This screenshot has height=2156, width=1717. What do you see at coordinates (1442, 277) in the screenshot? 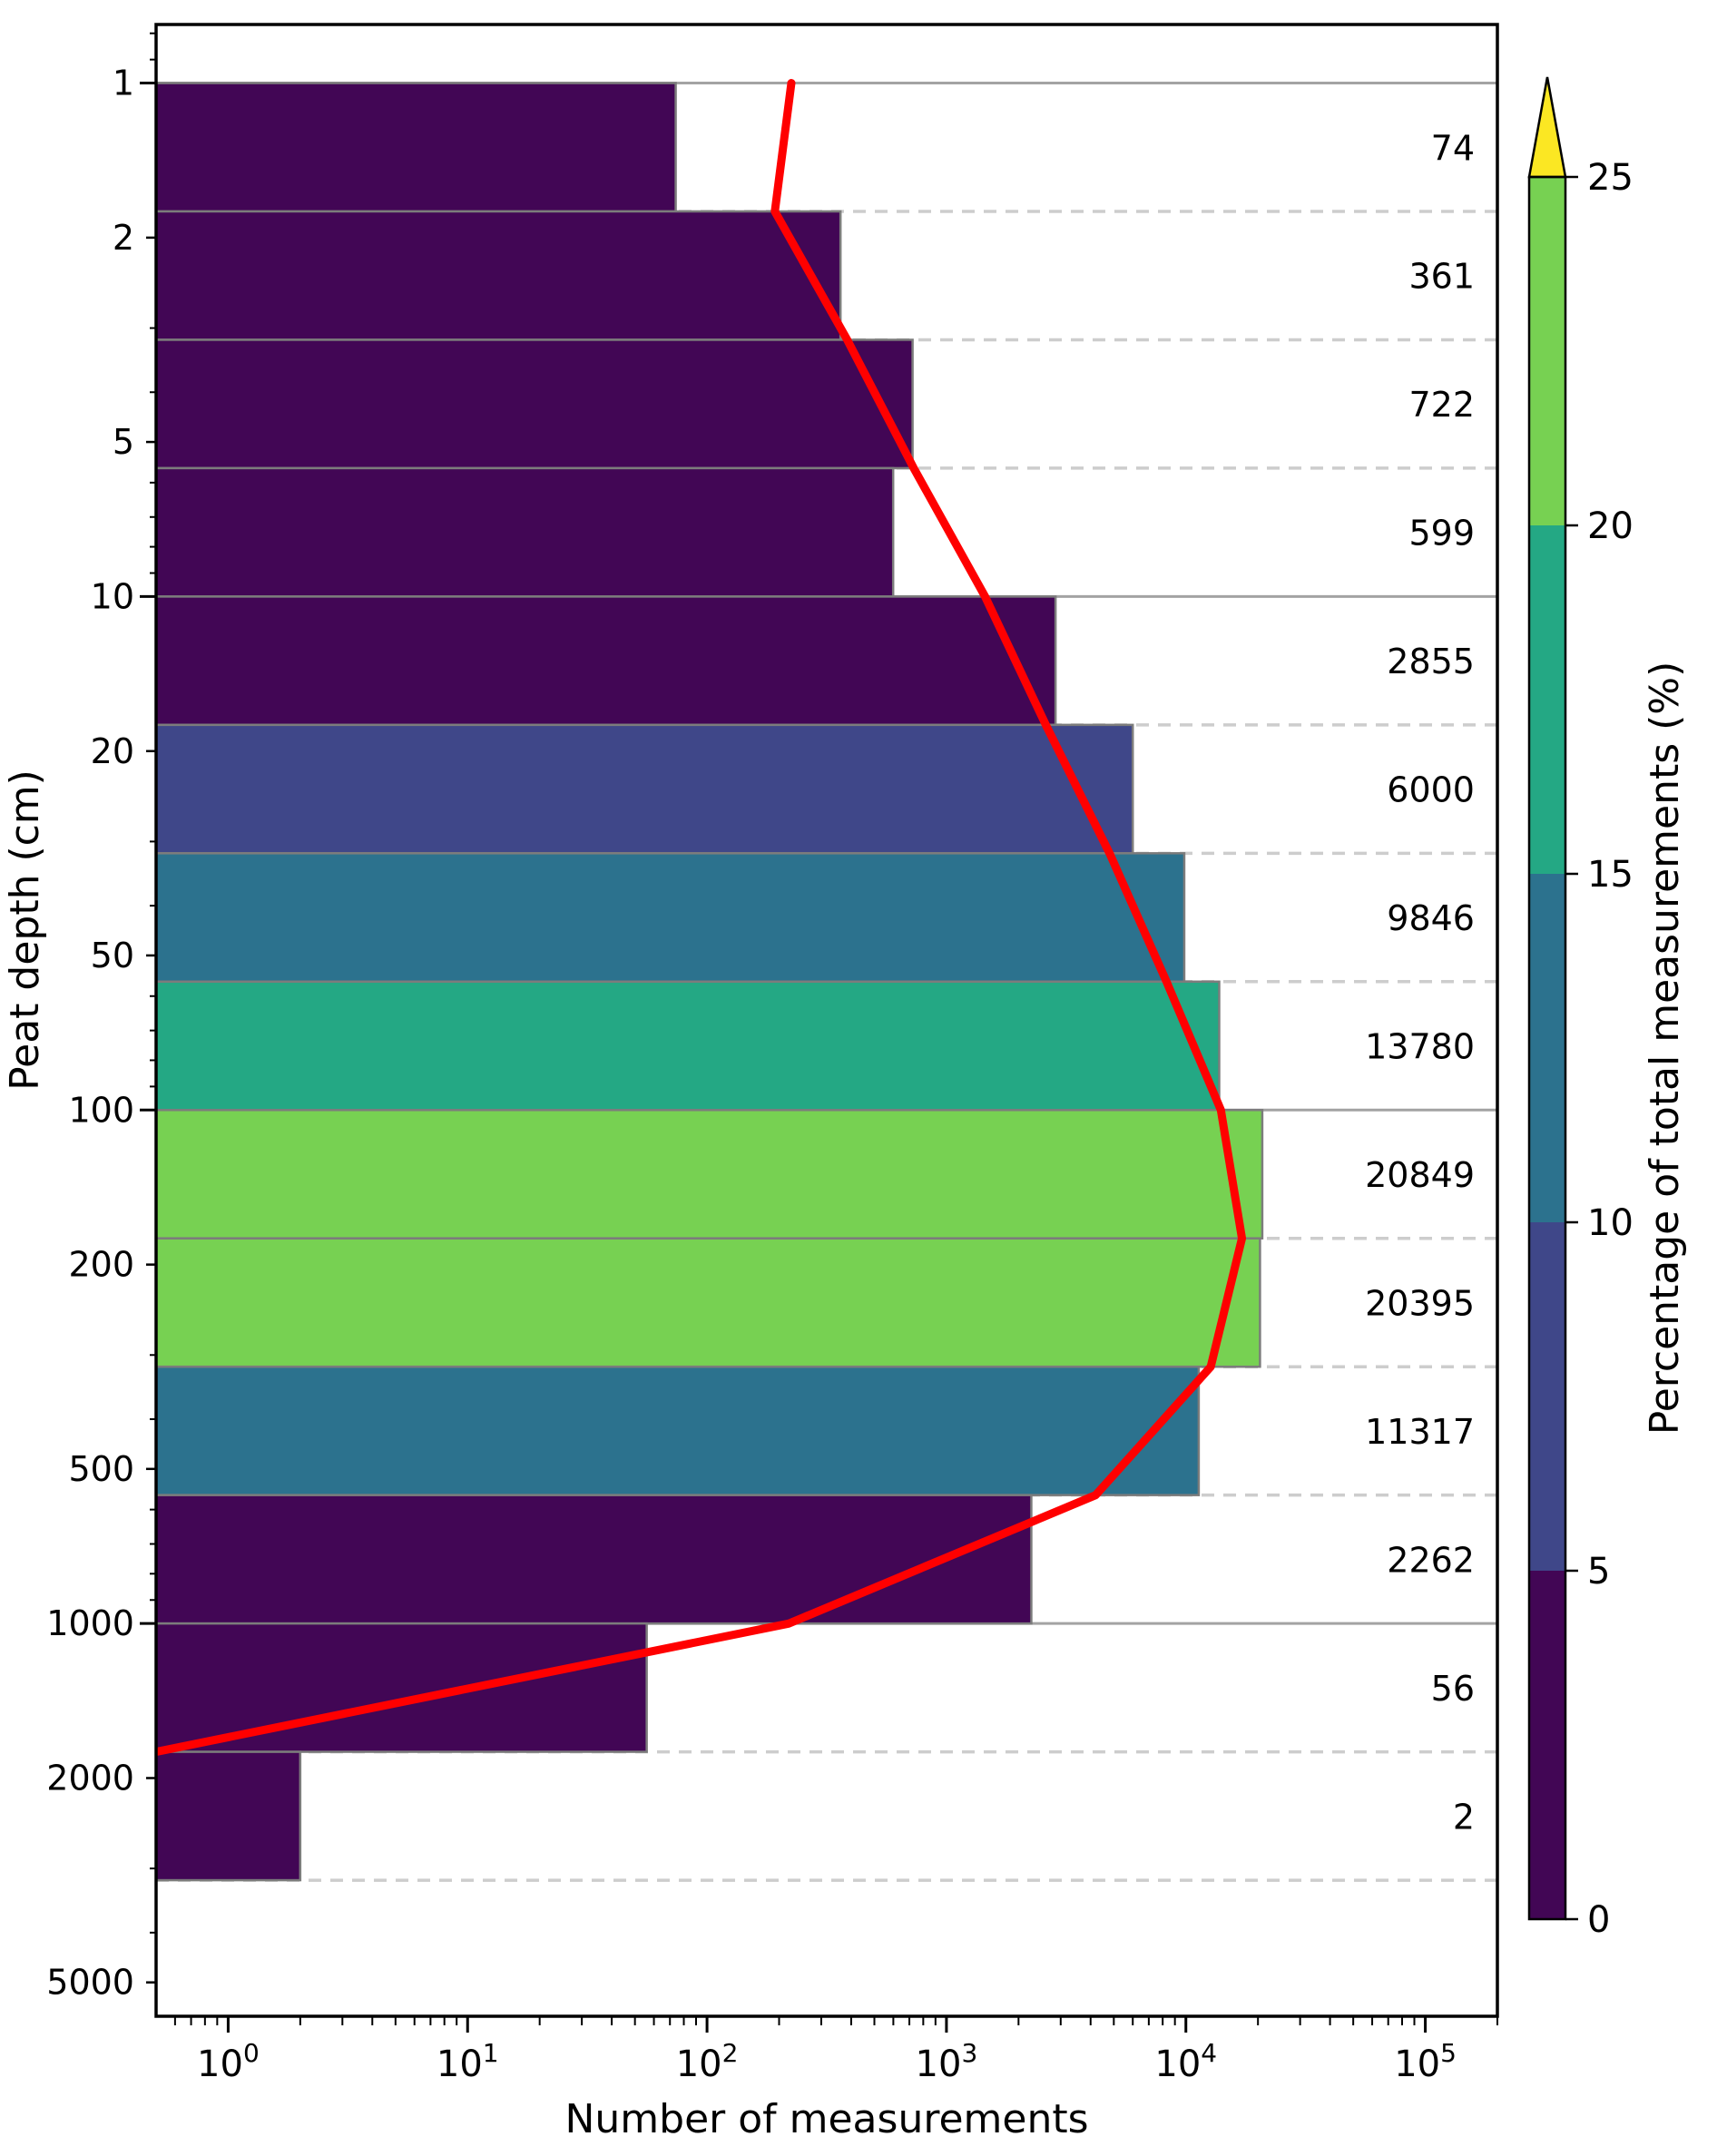
I see `bar-value-label: 361` at bounding box center [1442, 277].